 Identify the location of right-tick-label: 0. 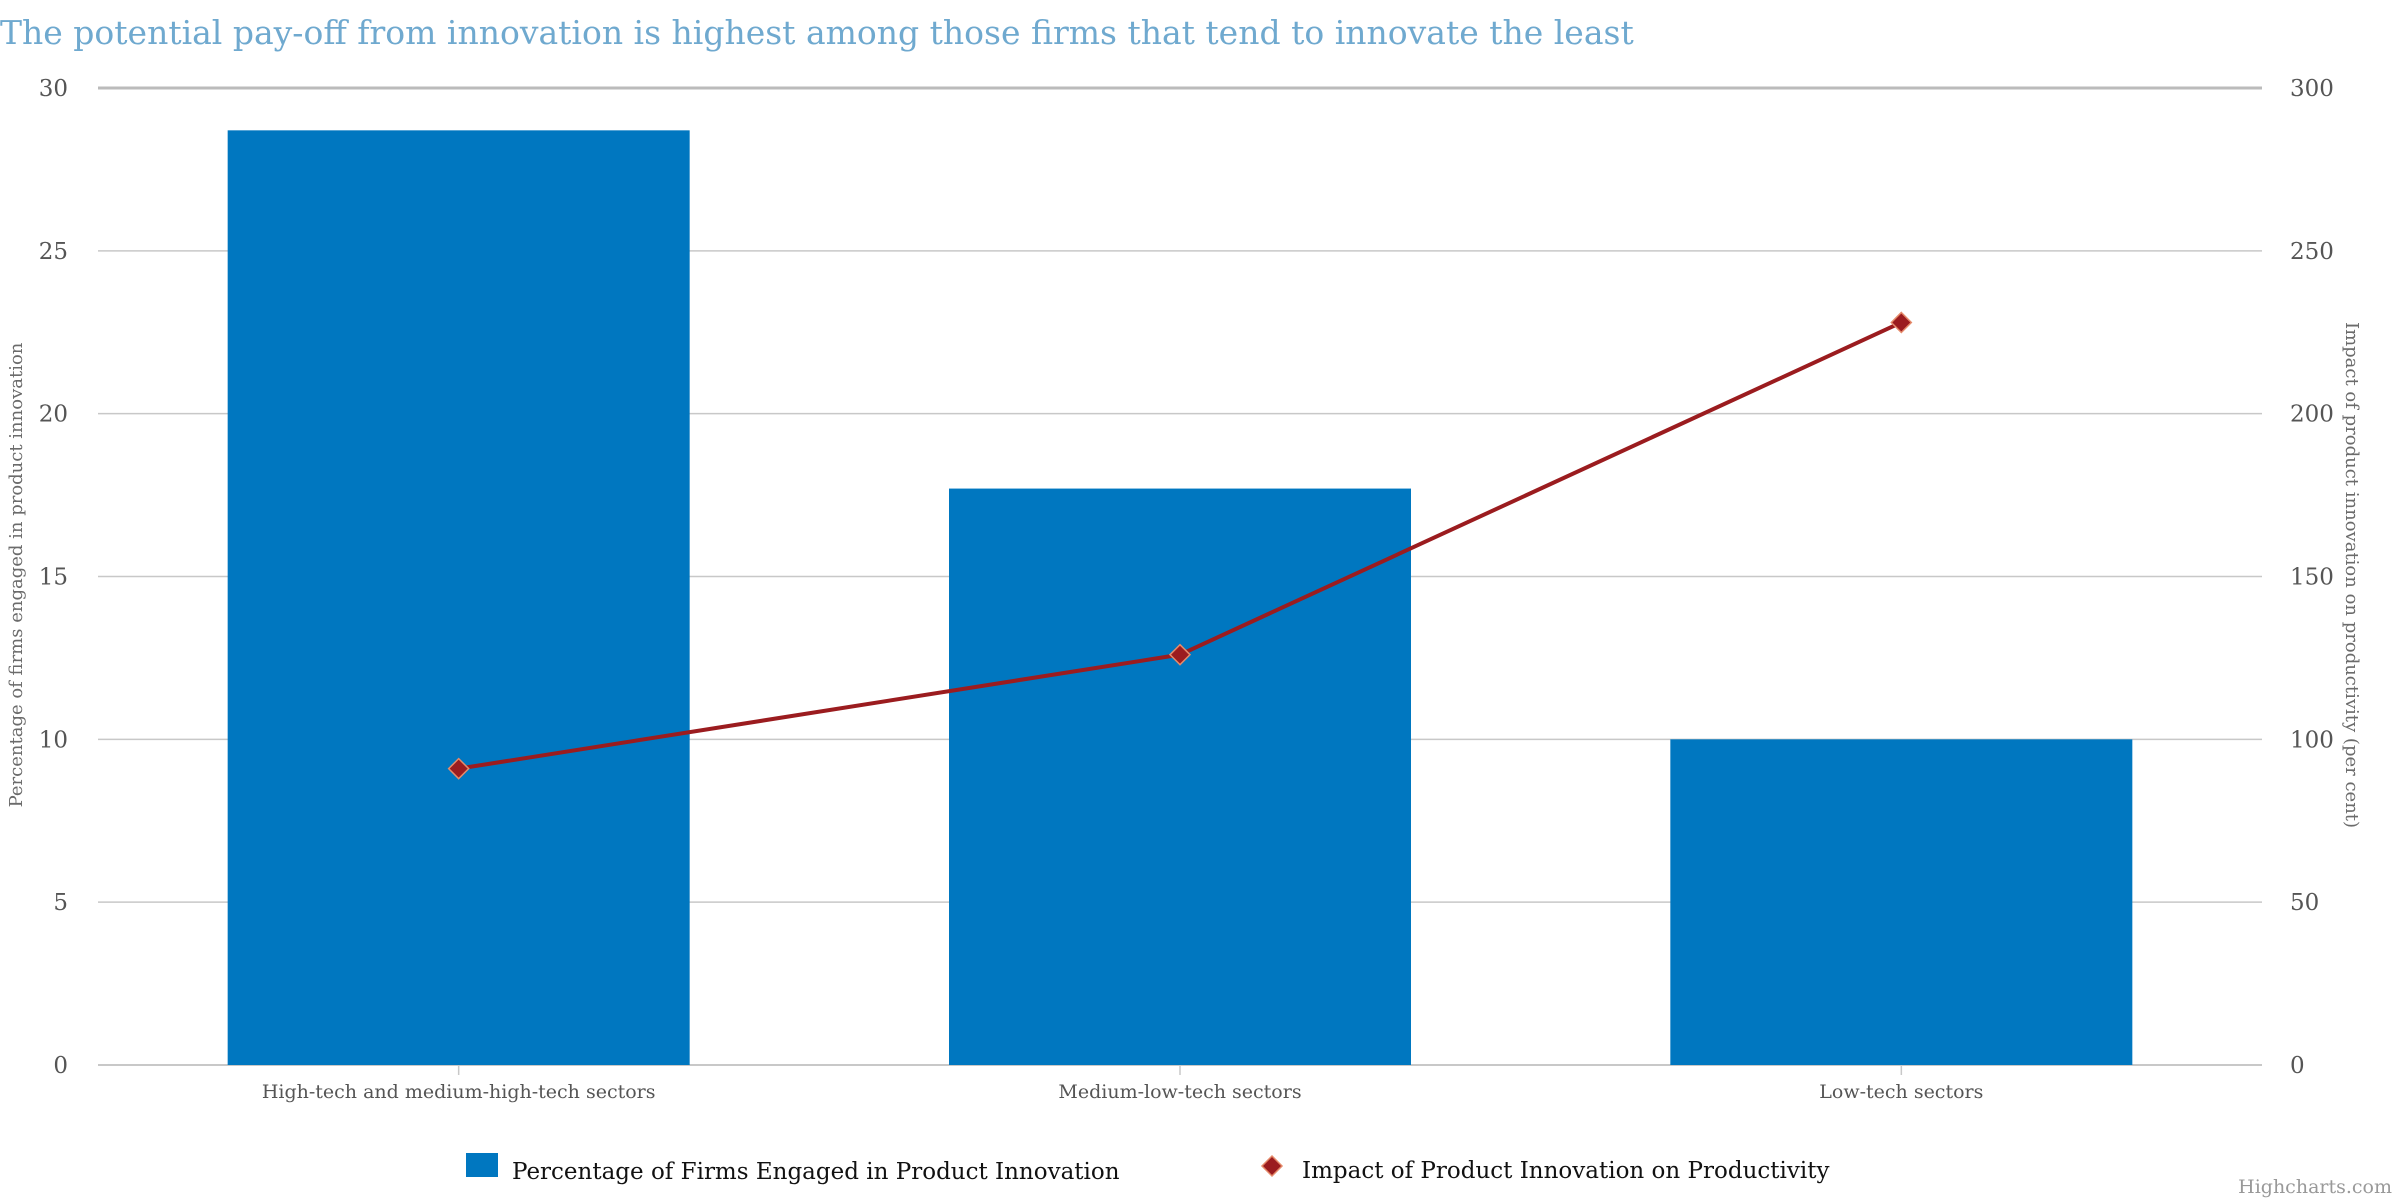
(2297, 1066).